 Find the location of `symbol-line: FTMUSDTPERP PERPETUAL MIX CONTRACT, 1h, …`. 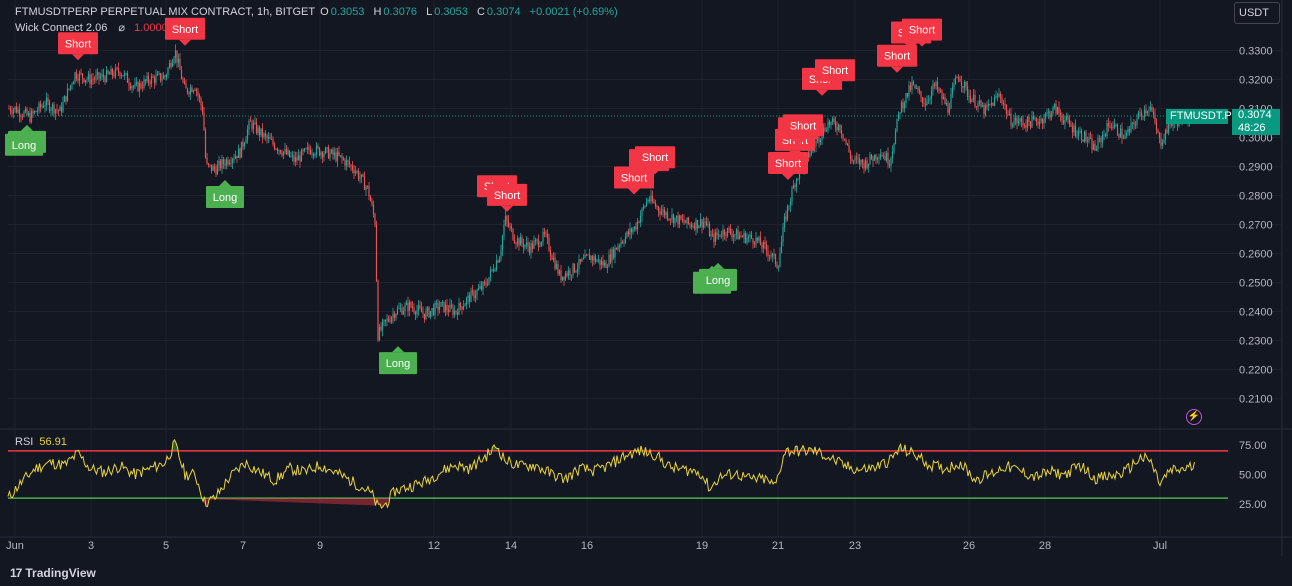

symbol-line: FTMUSDTPERP PERPETUAL MIX CONTRACT, 1h, … is located at coordinates (165, 12).